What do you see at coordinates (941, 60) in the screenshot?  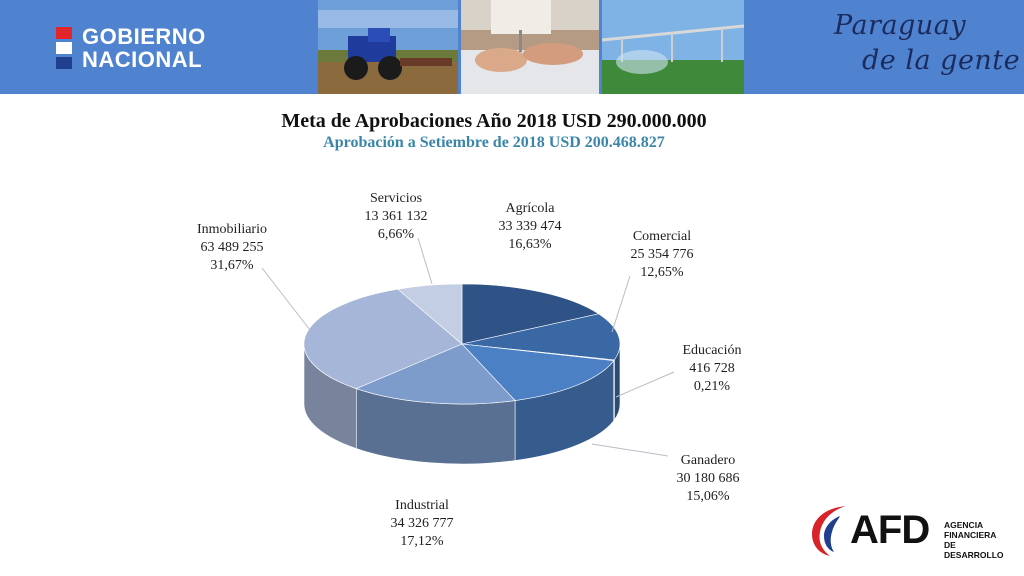 I see `slogan-line2: de la gente` at bounding box center [941, 60].